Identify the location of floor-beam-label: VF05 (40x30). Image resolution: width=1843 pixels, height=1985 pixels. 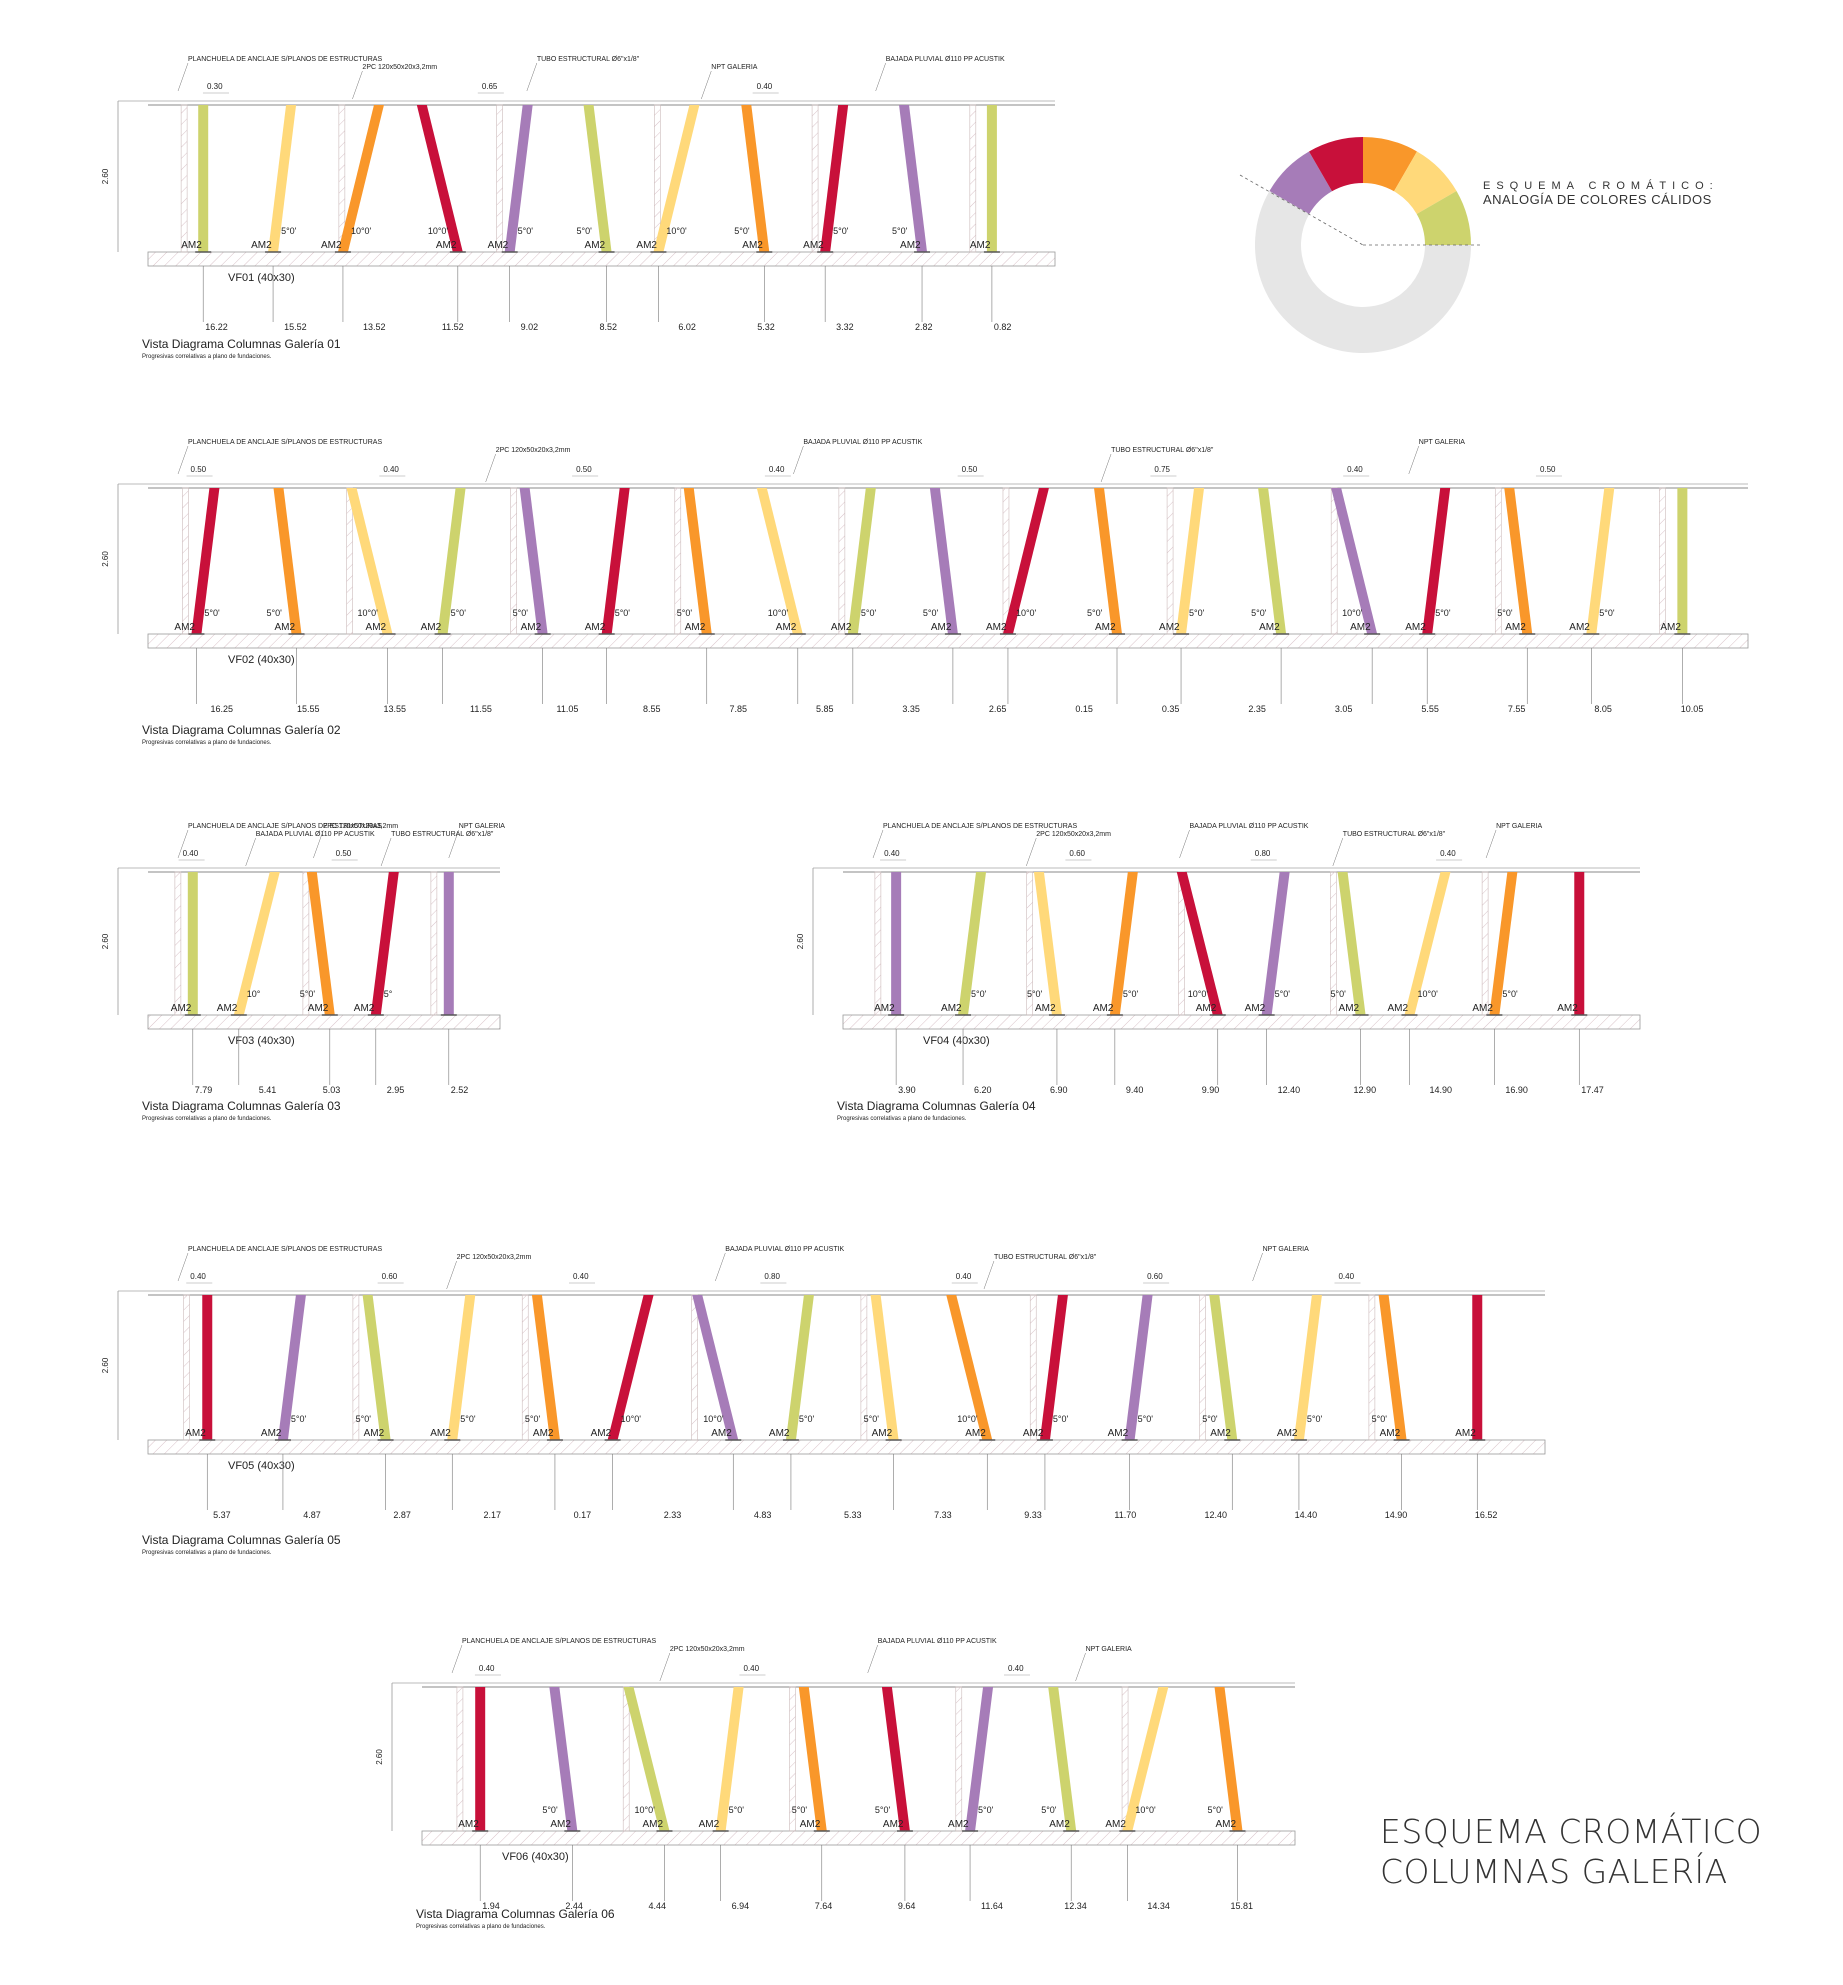
(261, 1466).